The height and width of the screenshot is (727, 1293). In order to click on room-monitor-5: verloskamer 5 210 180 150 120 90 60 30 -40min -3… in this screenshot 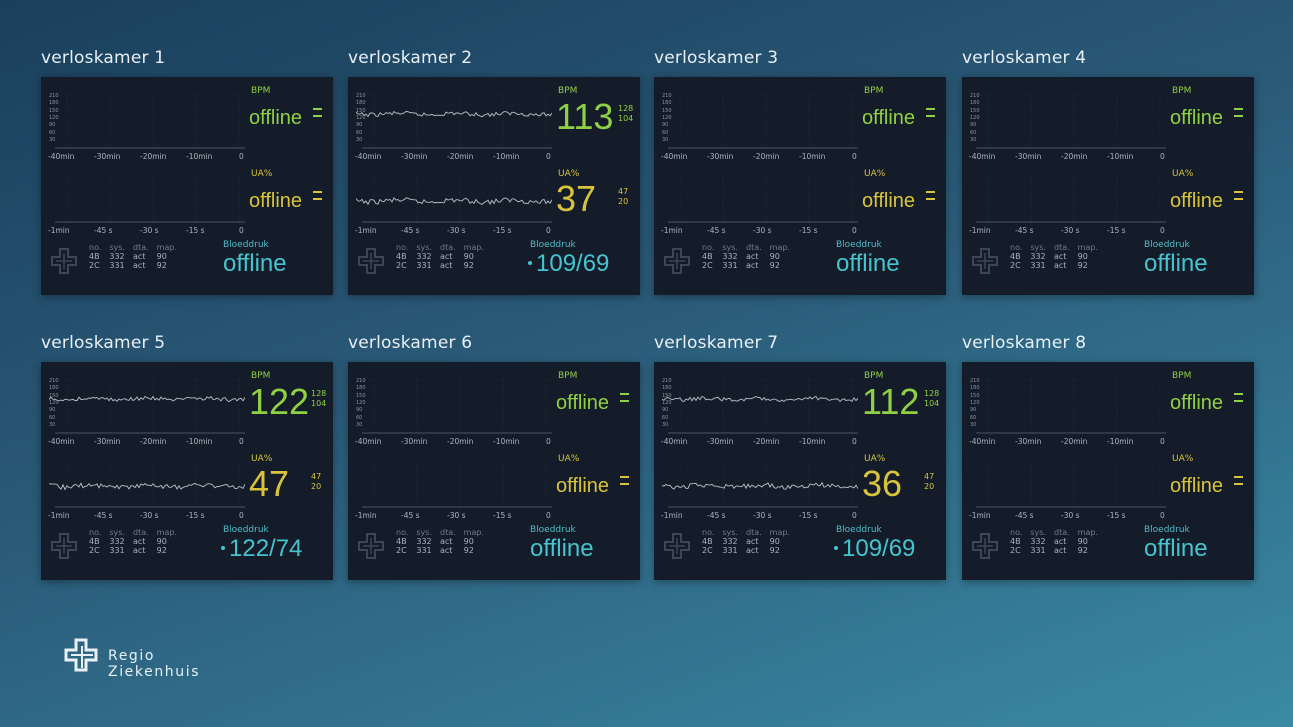, I will do `click(187, 456)`.